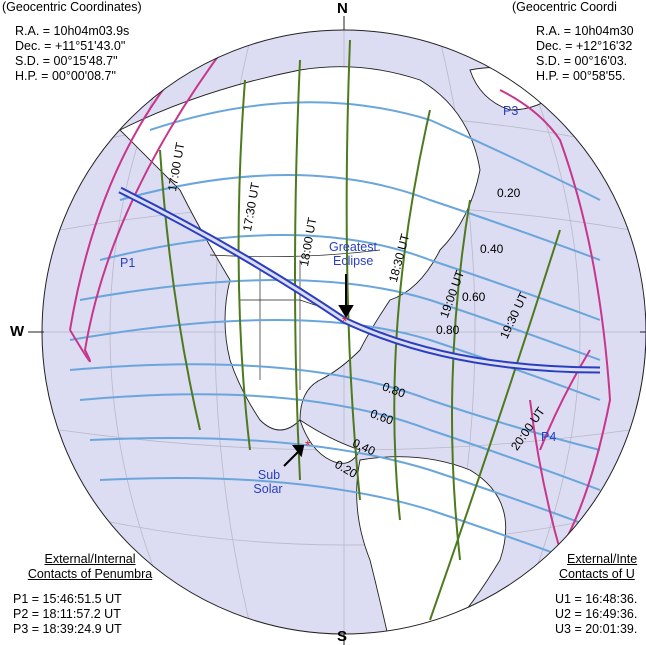 The image size is (646, 645). What do you see at coordinates (549, 437) in the screenshot?
I see `contact-p4: P4` at bounding box center [549, 437].